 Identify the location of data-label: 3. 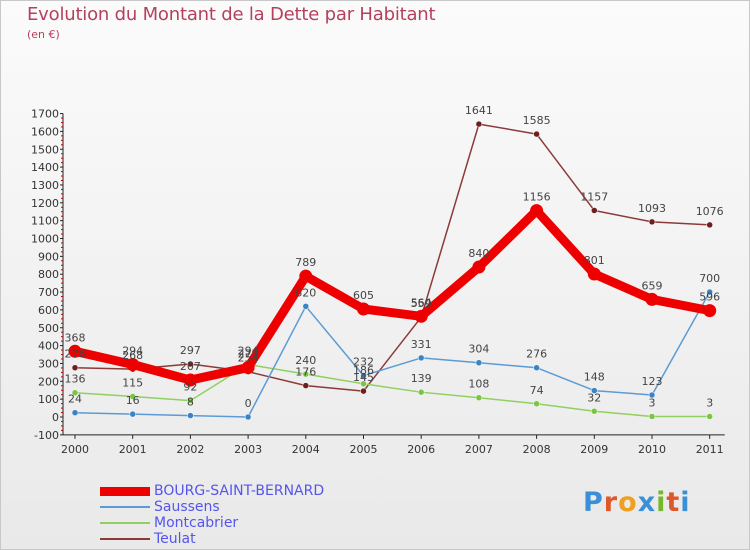
(652, 402).